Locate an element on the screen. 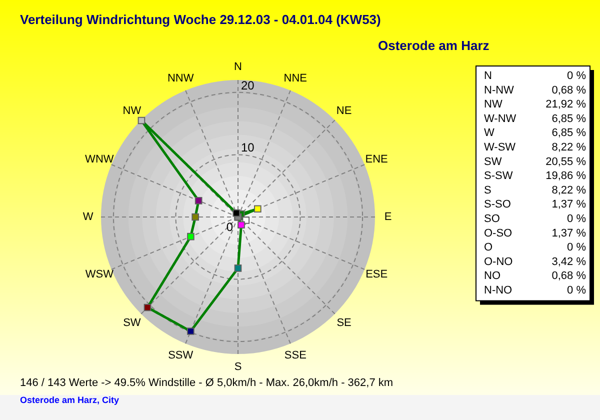 This screenshot has height=420, width=600. text: N-NW is located at coordinates (499, 90).